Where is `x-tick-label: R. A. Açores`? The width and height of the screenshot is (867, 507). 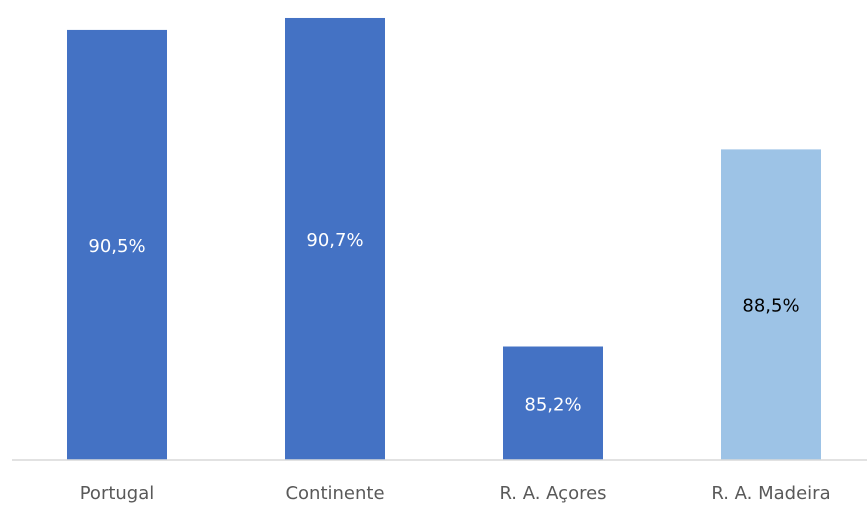 x-tick-label: R. A. Açores is located at coordinates (552, 493).